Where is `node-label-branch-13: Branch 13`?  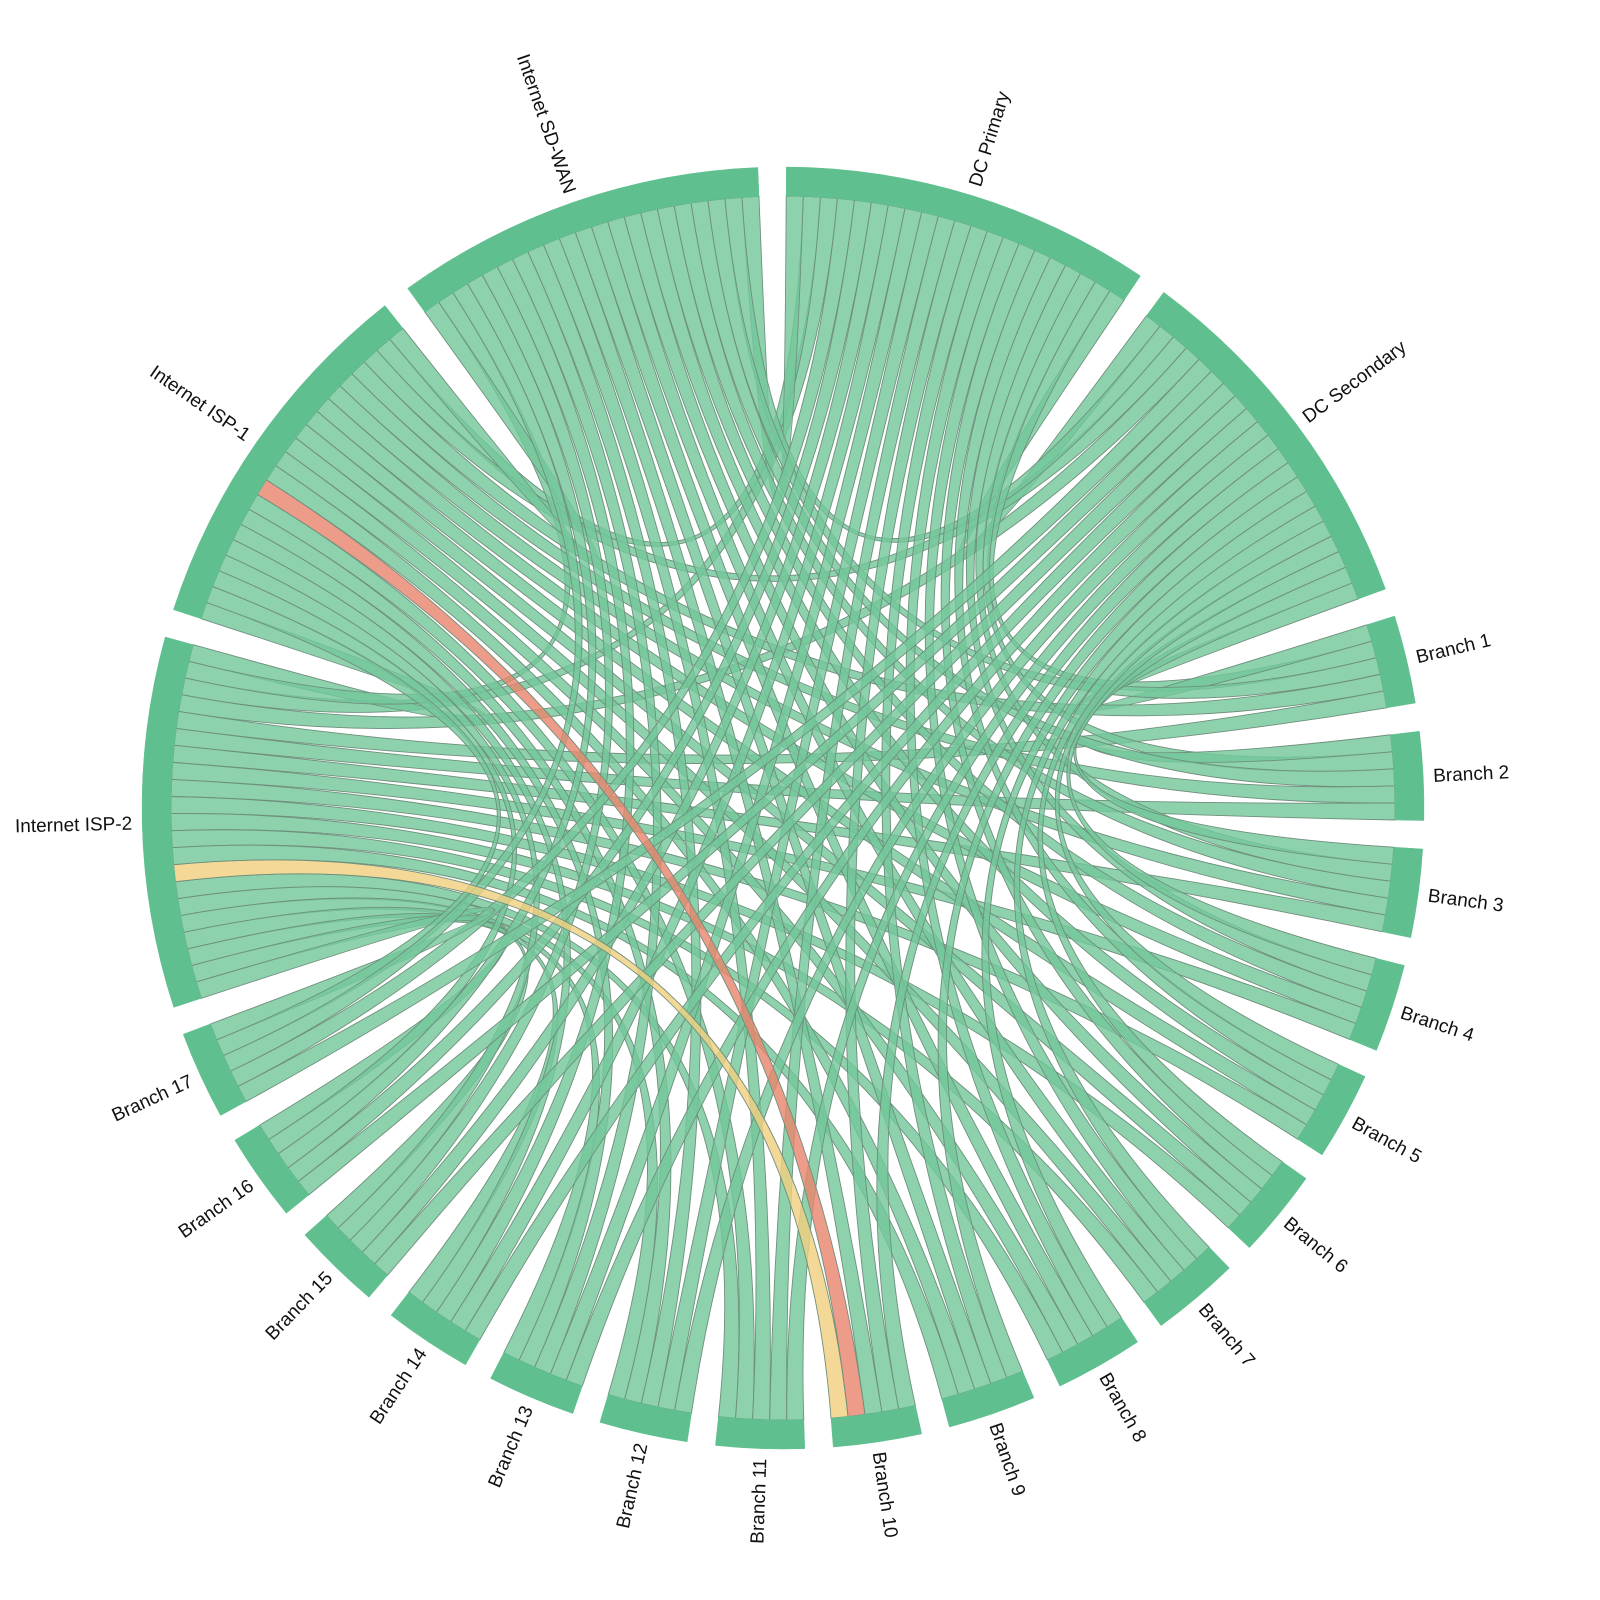 node-label-branch-13: Branch 13 is located at coordinates (510, 1447).